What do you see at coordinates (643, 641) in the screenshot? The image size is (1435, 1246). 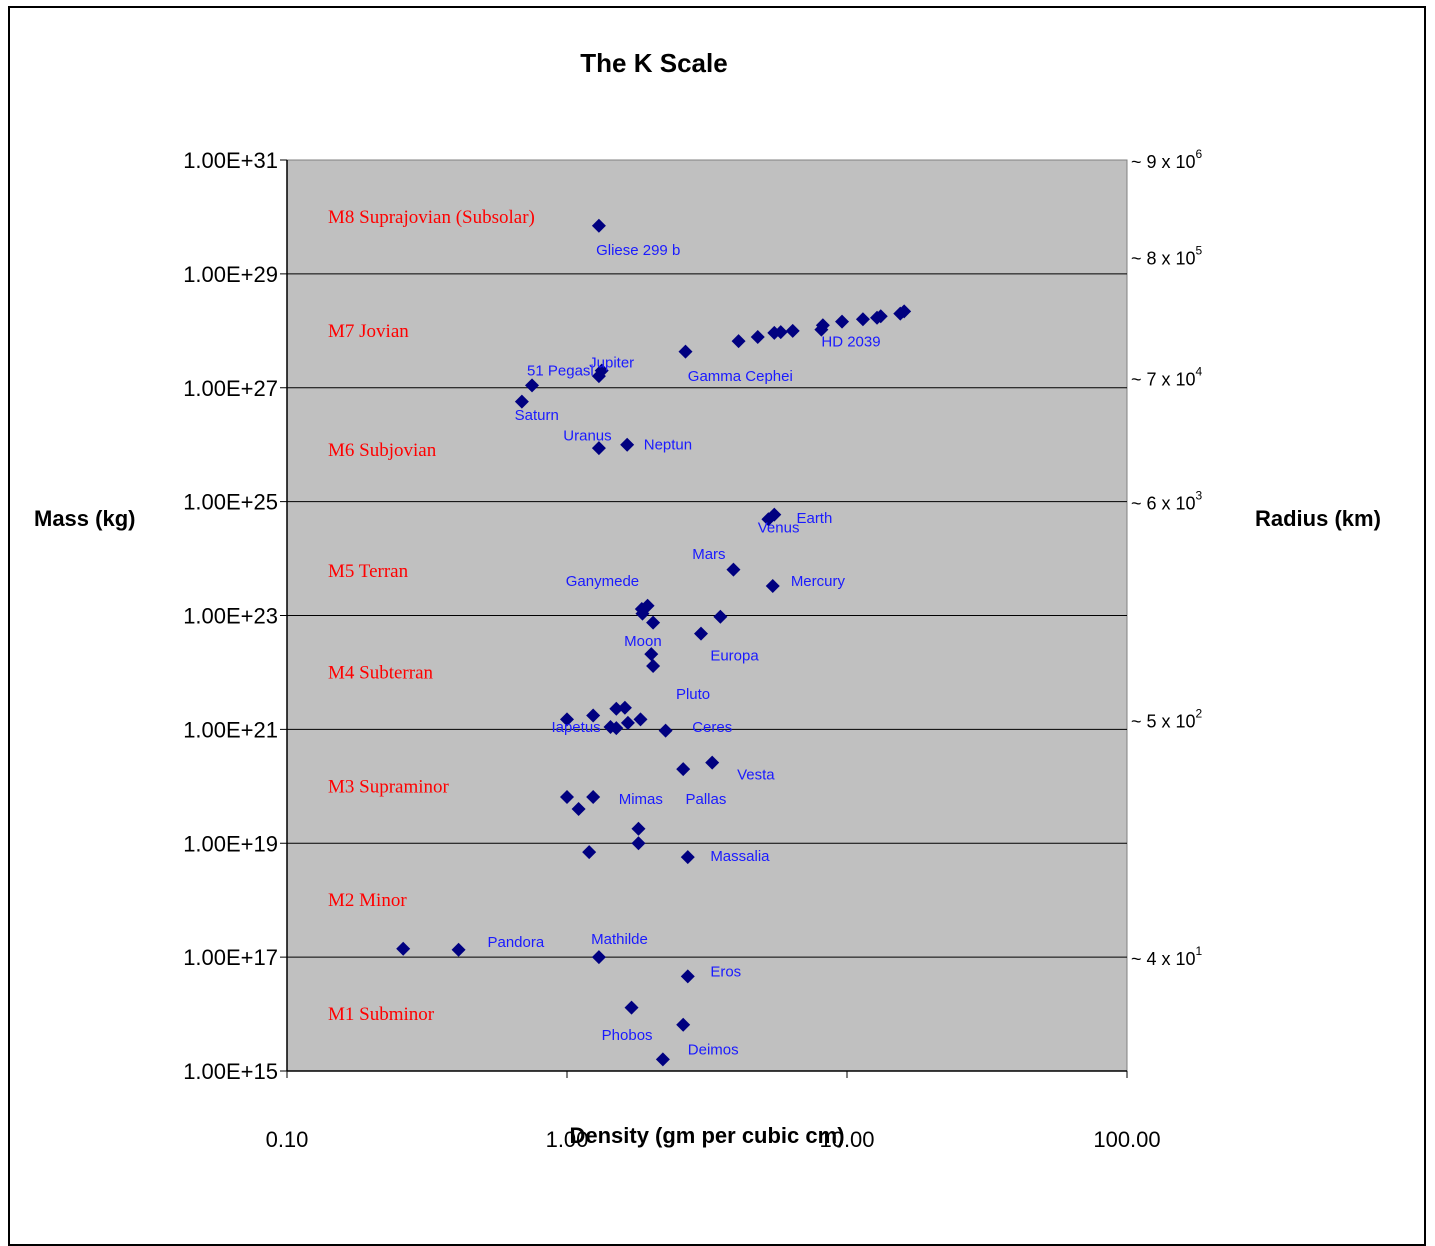 I see `point-label: Moon` at bounding box center [643, 641].